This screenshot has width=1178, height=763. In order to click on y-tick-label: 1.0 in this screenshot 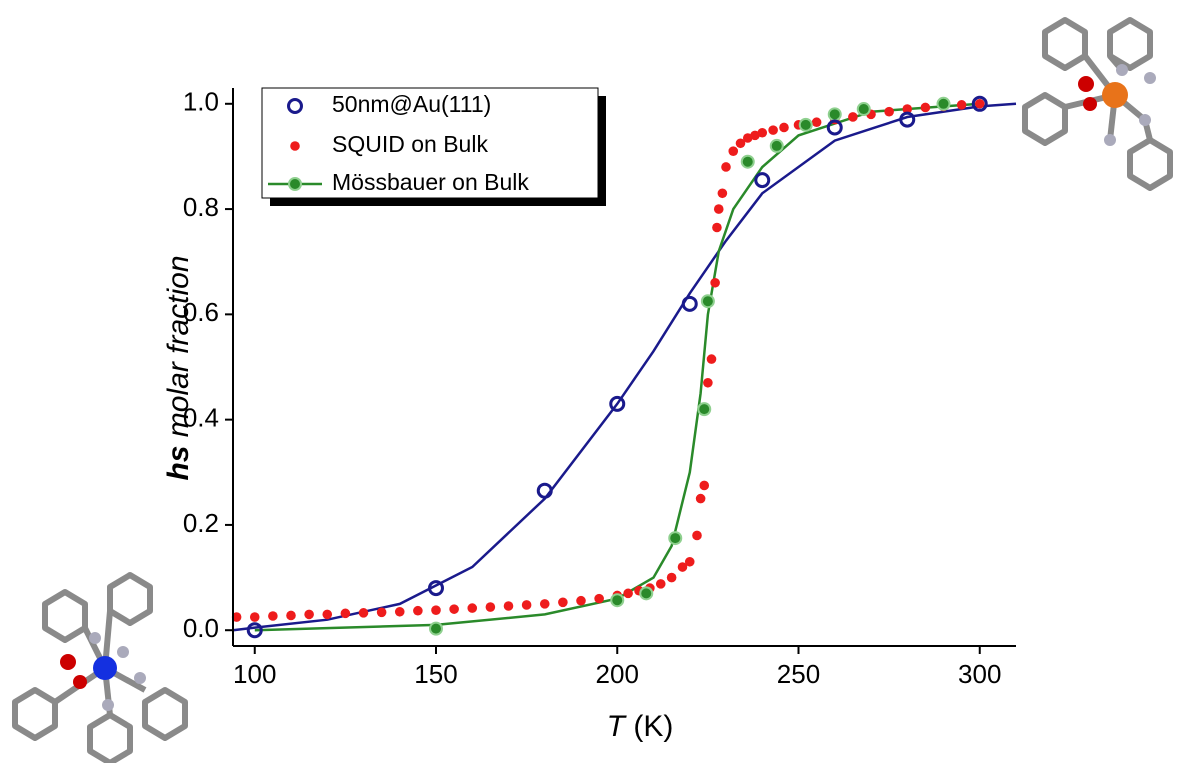, I will do `click(201, 102)`.